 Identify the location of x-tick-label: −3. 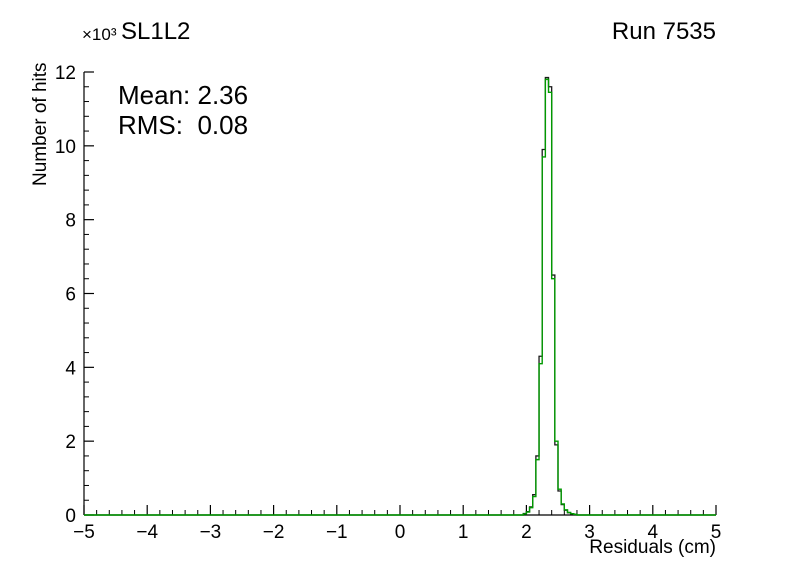
(211, 532).